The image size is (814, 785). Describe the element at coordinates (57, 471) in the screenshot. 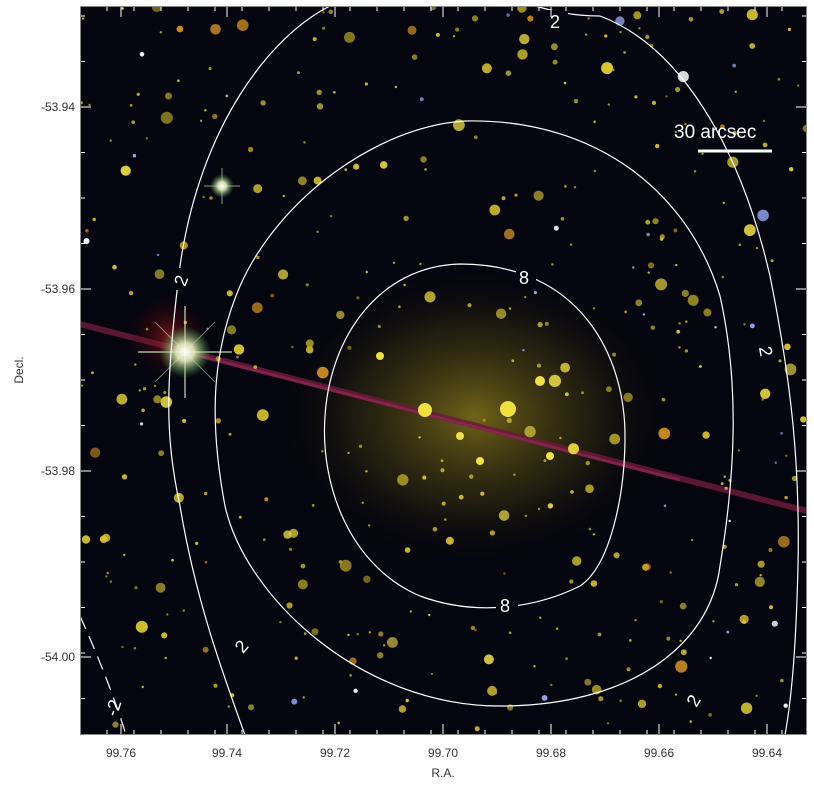

I see `ytick-label: -53.98` at that location.